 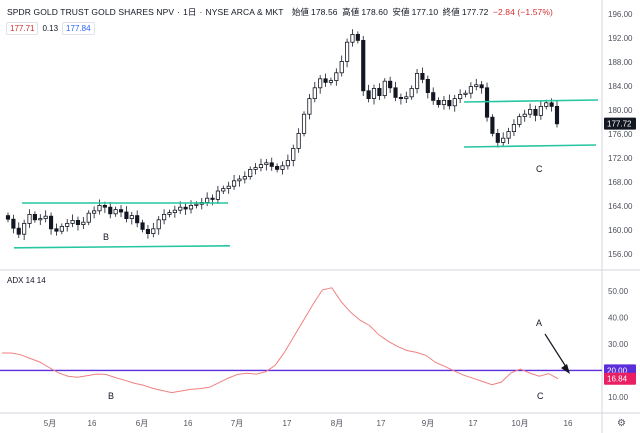 What do you see at coordinates (539, 169) in the screenshot?
I see `annotation-c-price: C` at bounding box center [539, 169].